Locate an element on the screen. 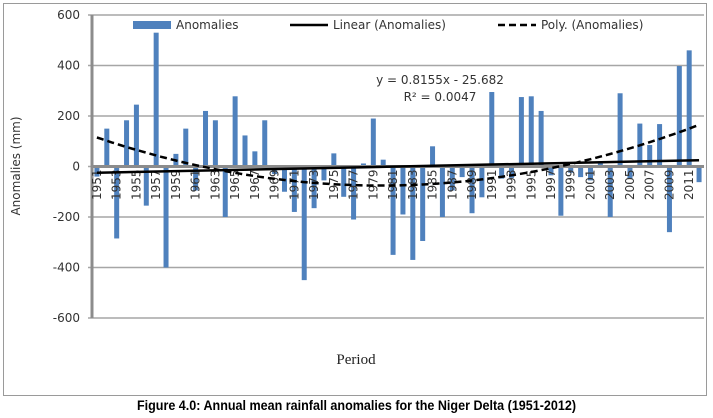  legend-label-poly: Poly. (Anomalies) is located at coordinates (592, 25).